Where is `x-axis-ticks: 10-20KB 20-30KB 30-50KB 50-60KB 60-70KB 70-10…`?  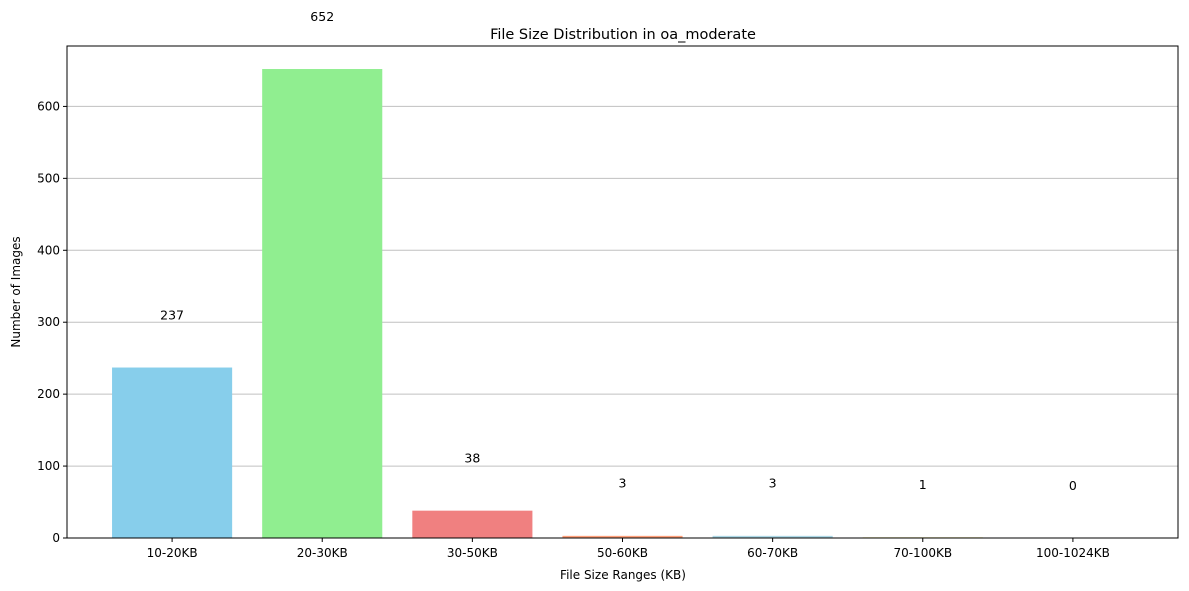
x-axis-ticks: 10-20KB 20-30KB 30-50KB 50-60KB 60-70KB 70-10… is located at coordinates (628, 549).